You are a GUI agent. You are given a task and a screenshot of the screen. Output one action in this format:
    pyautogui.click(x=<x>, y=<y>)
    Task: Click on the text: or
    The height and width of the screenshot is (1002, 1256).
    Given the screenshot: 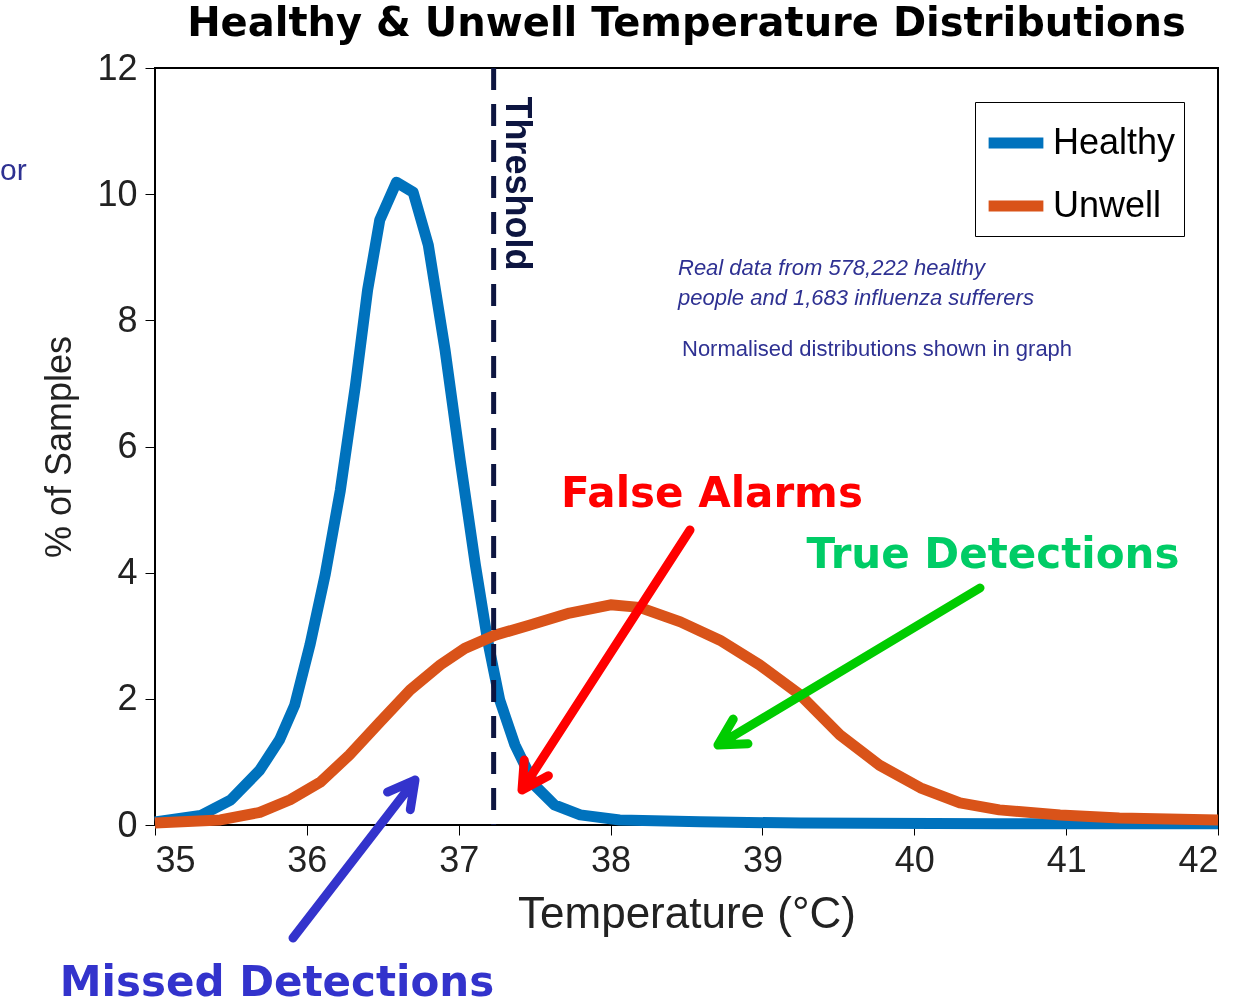 What is the action you would take?
    pyautogui.click(x=13, y=169)
    